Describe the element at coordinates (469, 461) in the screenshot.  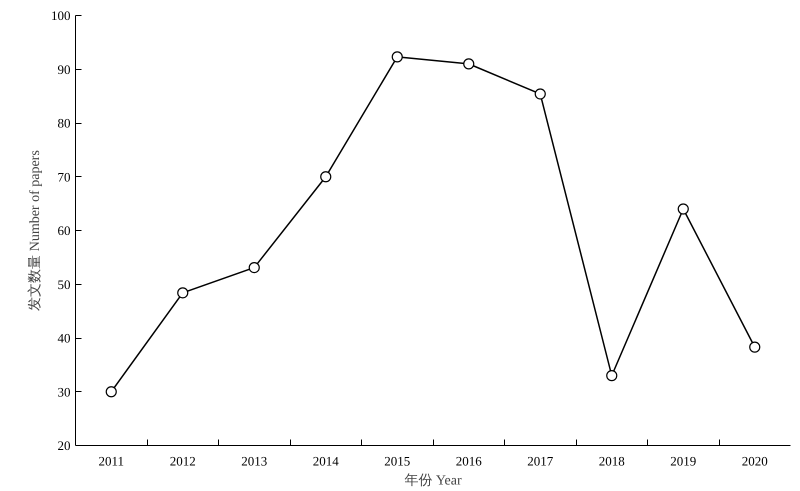
I see `x-tick-label: 2016` at that location.